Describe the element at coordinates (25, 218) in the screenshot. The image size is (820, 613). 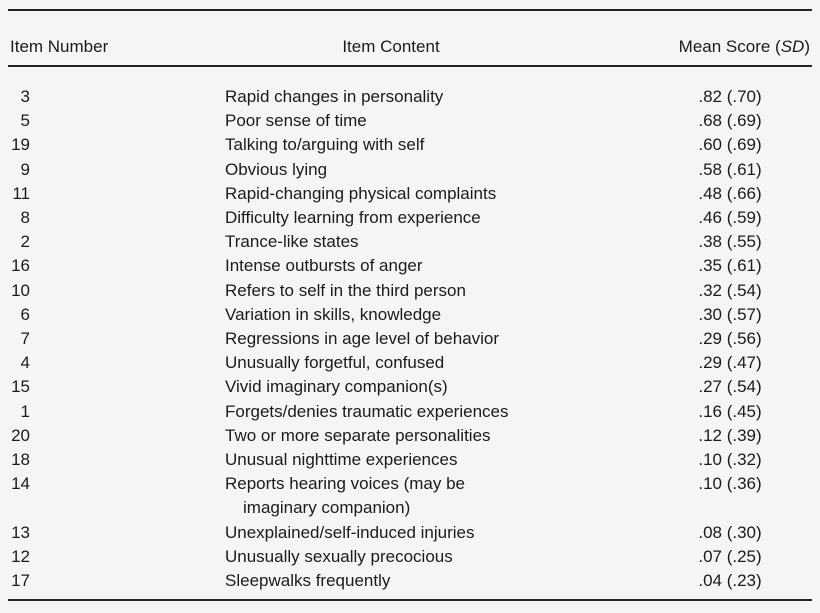
I see `item-number-cell: 8` at that location.